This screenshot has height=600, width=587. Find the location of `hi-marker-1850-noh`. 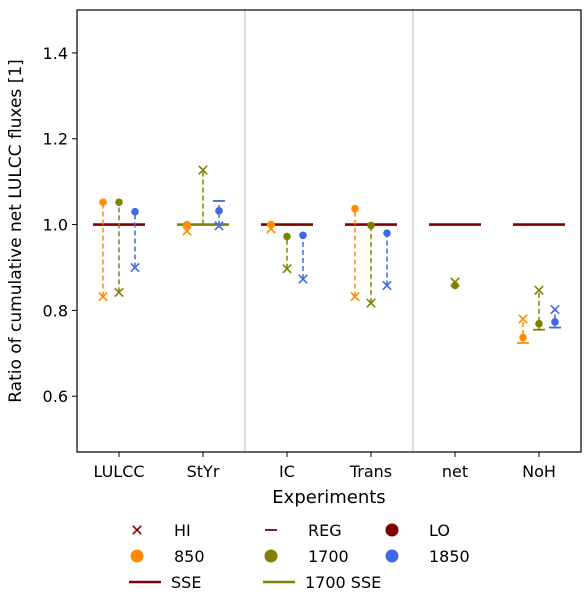

hi-marker-1850-noh is located at coordinates (555, 309).